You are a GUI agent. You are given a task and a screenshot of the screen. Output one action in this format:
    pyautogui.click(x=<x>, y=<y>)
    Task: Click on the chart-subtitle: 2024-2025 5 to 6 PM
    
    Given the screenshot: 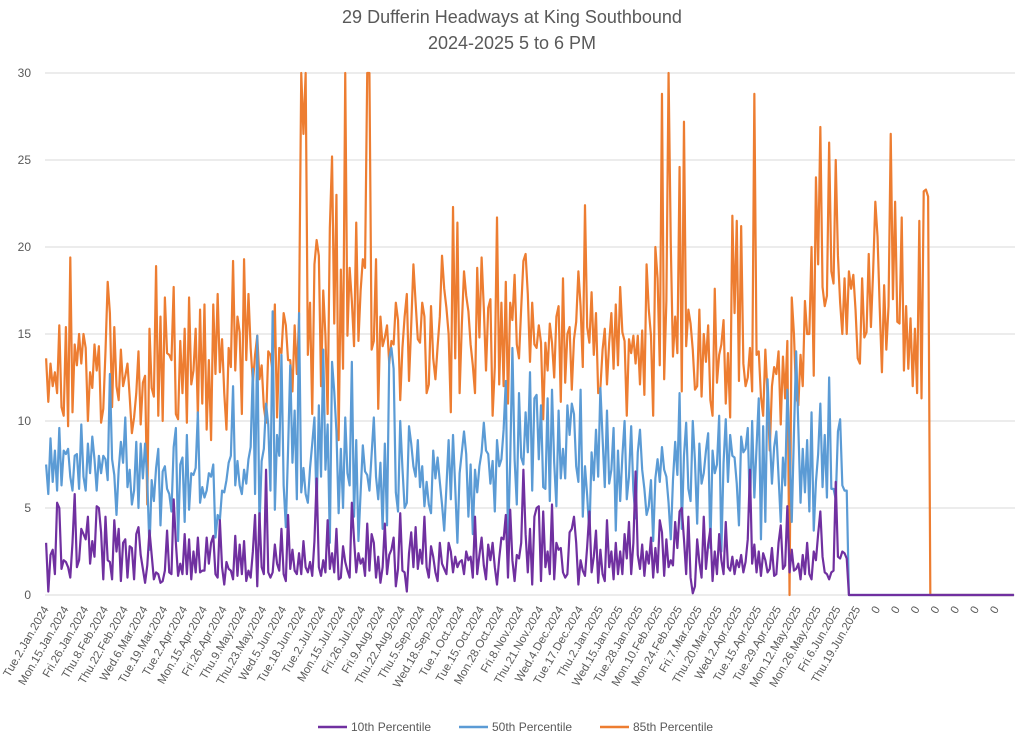 What is the action you would take?
    pyautogui.click(x=512, y=43)
    